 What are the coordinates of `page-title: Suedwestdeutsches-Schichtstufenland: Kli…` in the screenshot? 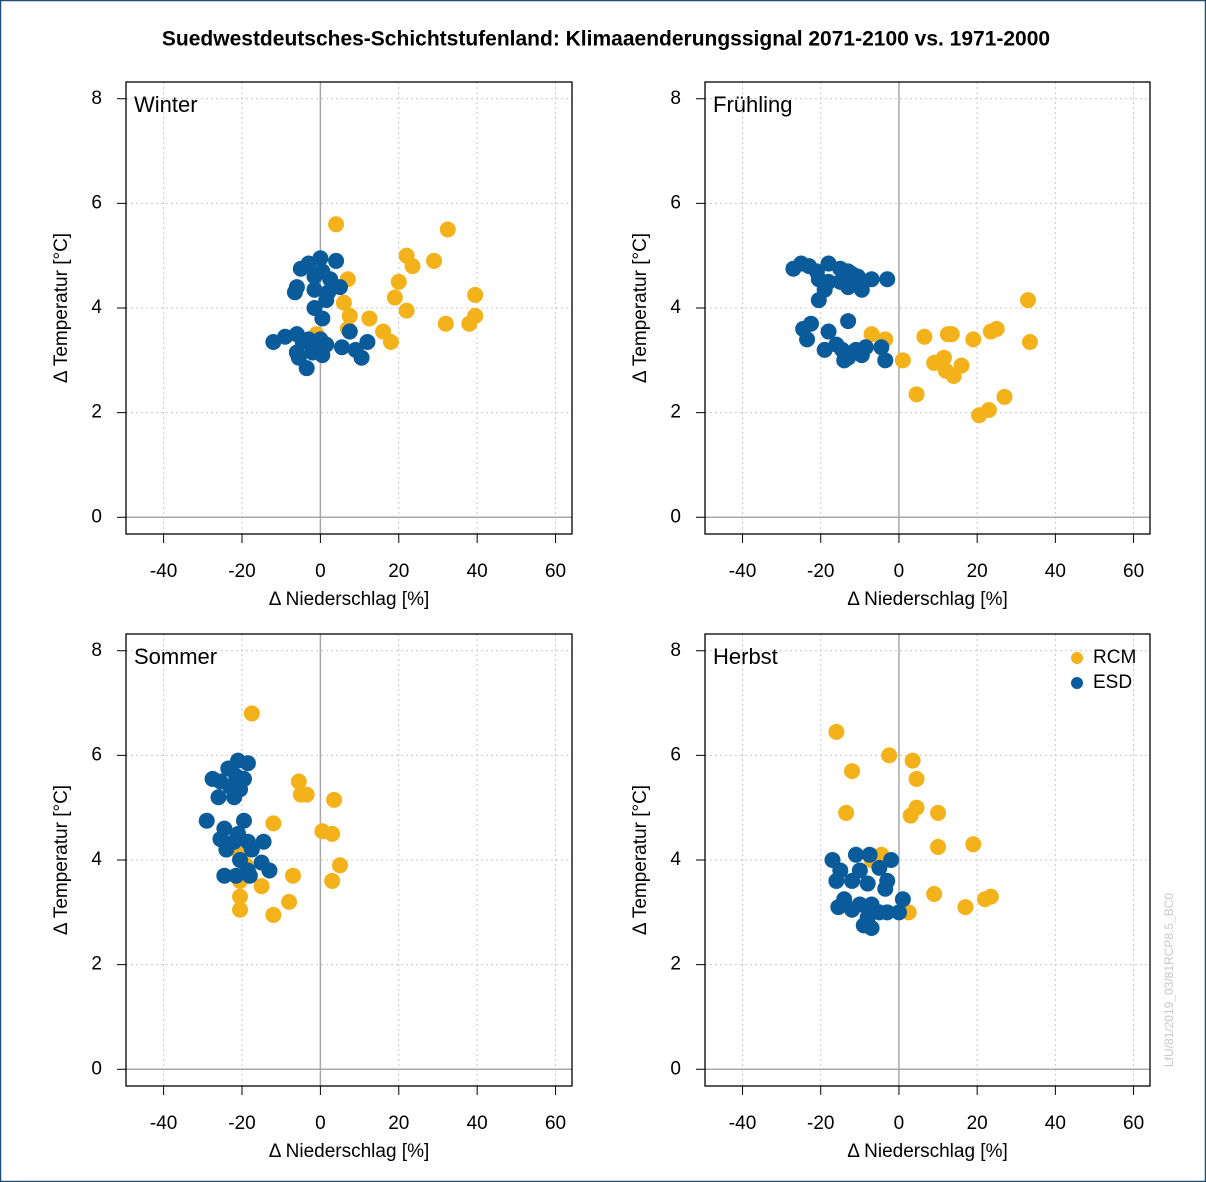 It's located at (606, 39).